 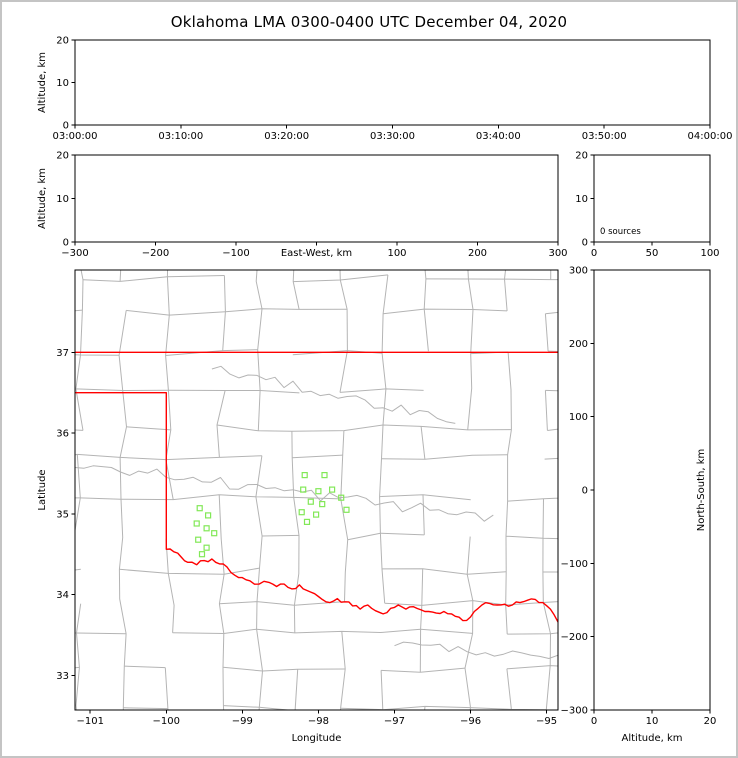 What do you see at coordinates (62, 41) in the screenshot?
I see `time-height-y-tick-label: 20` at bounding box center [62, 41].